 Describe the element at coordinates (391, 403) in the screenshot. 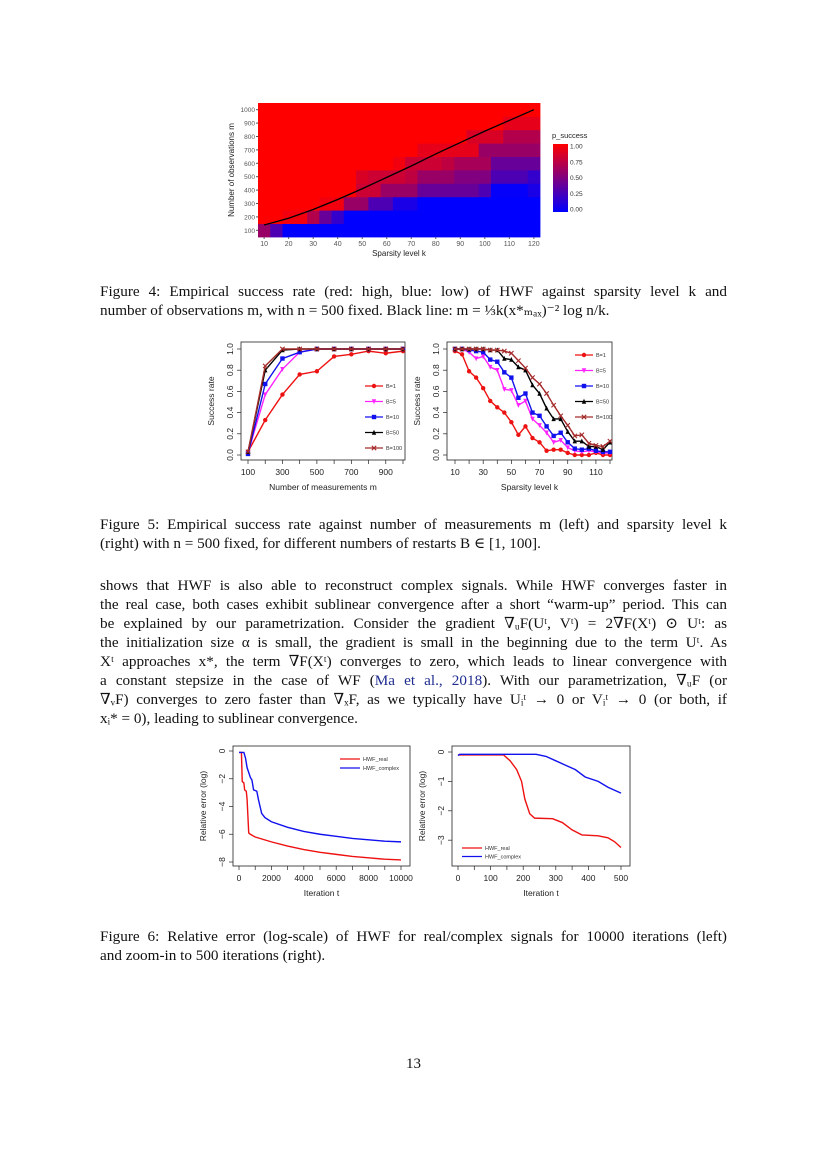

I see `legend-label: B=5` at that location.